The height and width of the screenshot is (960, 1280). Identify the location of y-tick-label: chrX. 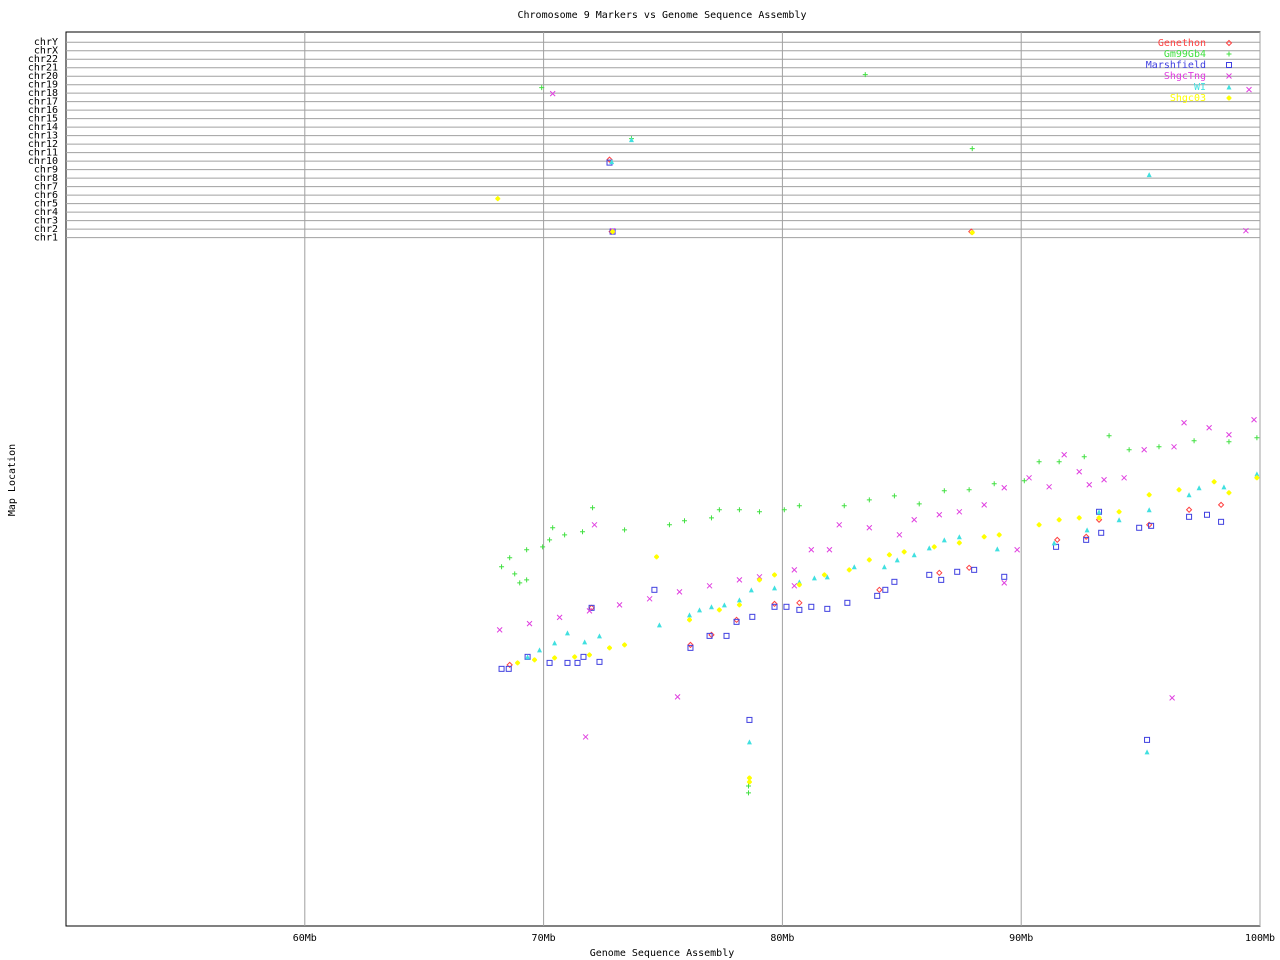
(46, 51).